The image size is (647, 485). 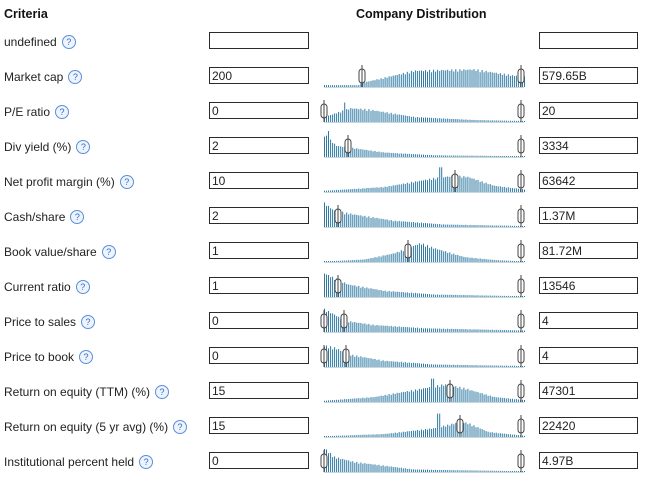 What do you see at coordinates (37, 287) in the screenshot?
I see `criteria-label: Current ratio` at bounding box center [37, 287].